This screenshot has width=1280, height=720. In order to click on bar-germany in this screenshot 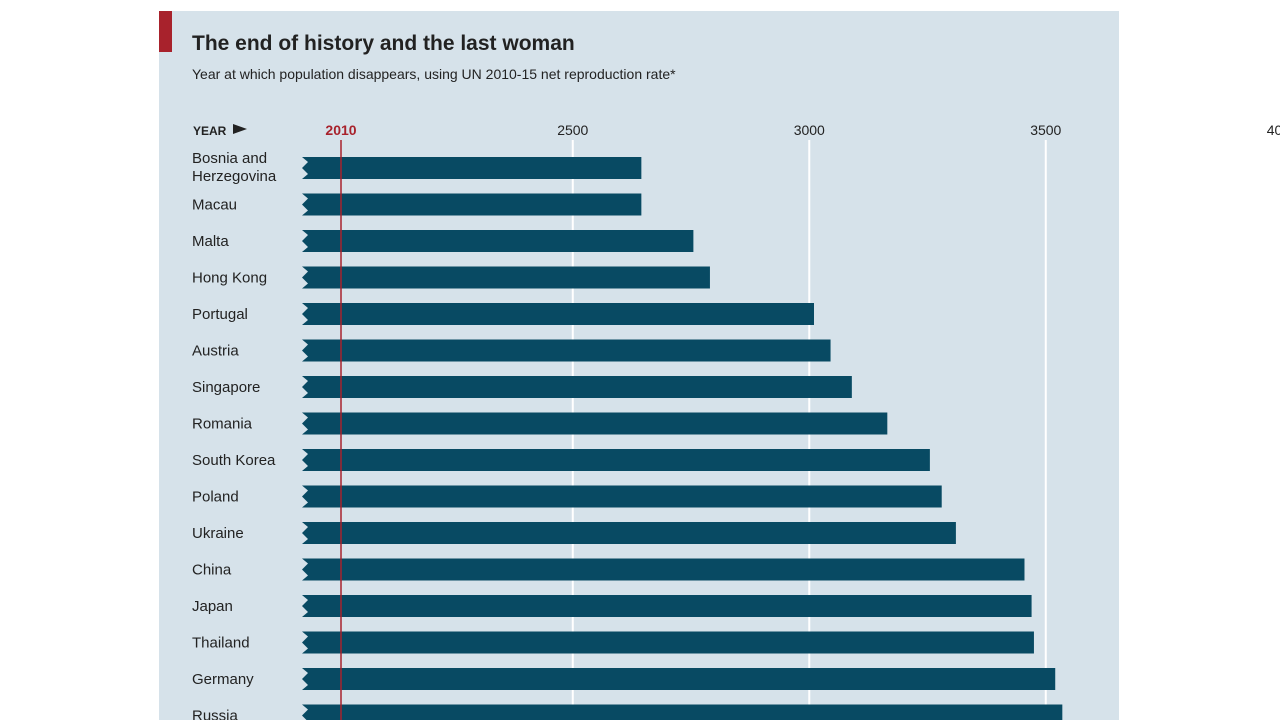, I will do `click(679, 679)`.